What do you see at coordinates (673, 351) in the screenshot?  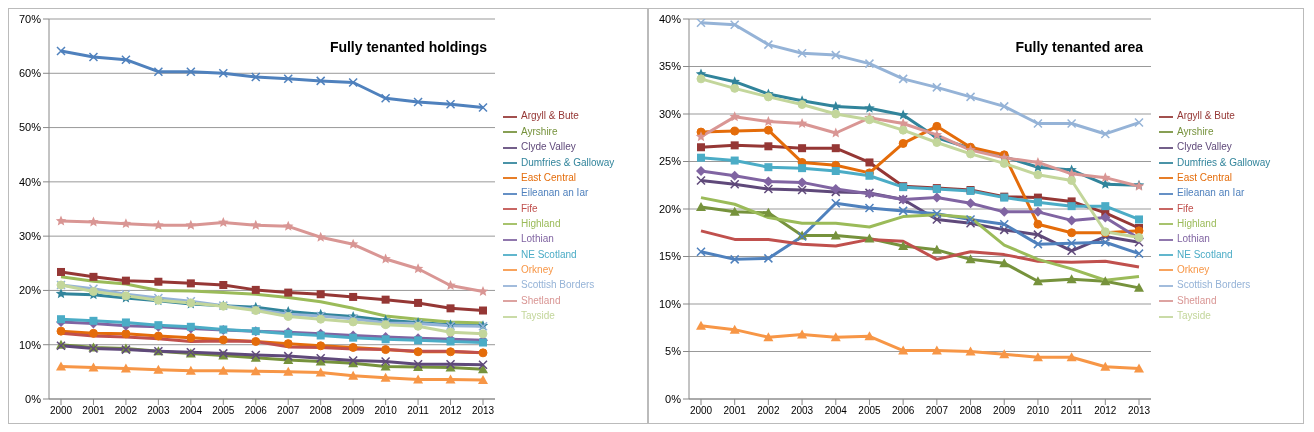 I see `y-tick-label: 5%` at bounding box center [673, 351].